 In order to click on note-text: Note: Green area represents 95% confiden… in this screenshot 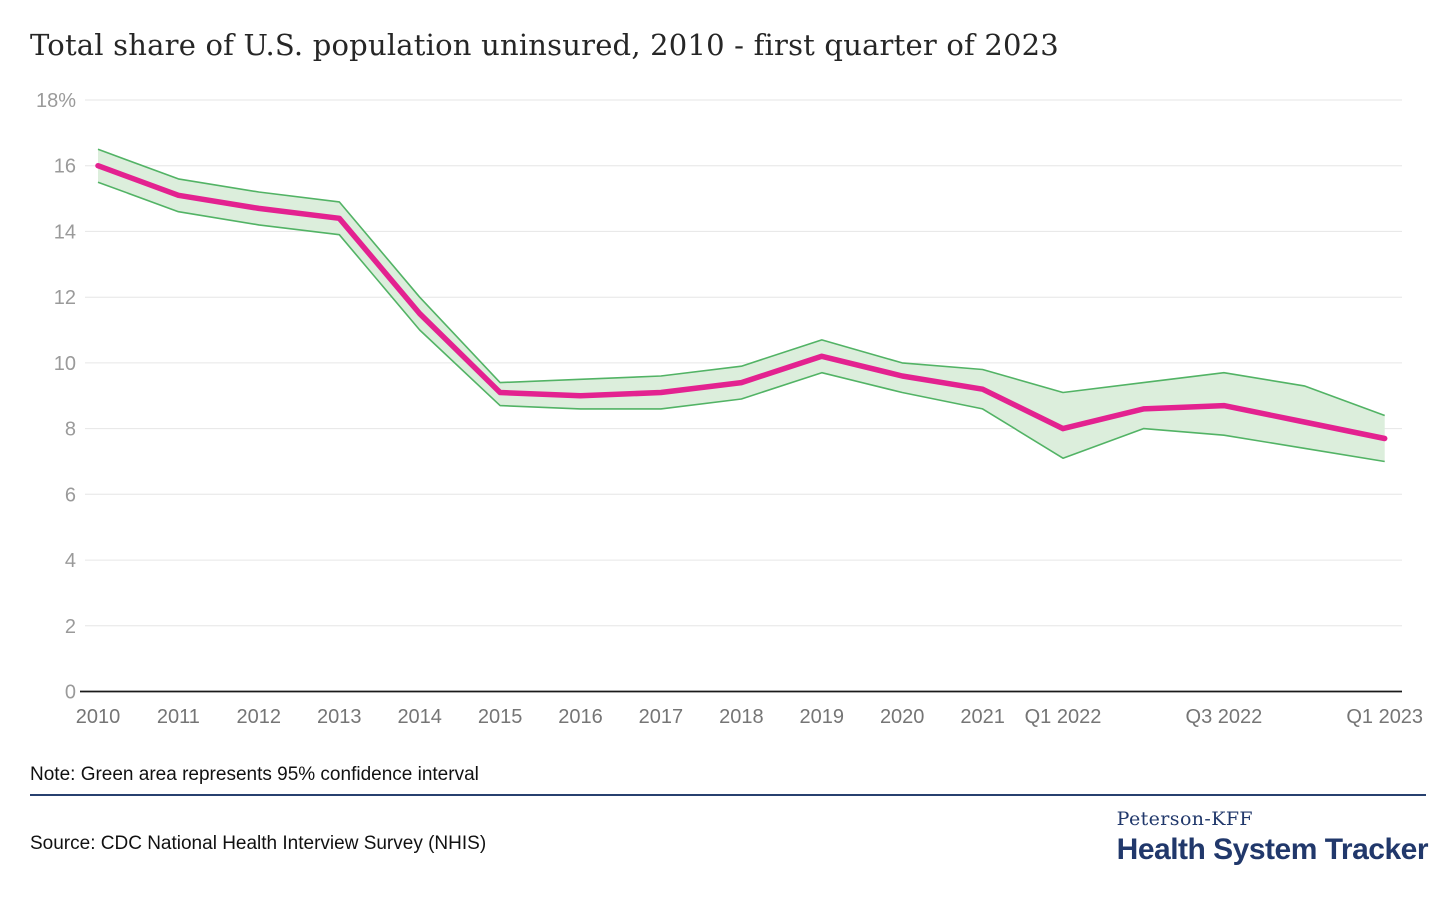, I will do `click(254, 774)`.